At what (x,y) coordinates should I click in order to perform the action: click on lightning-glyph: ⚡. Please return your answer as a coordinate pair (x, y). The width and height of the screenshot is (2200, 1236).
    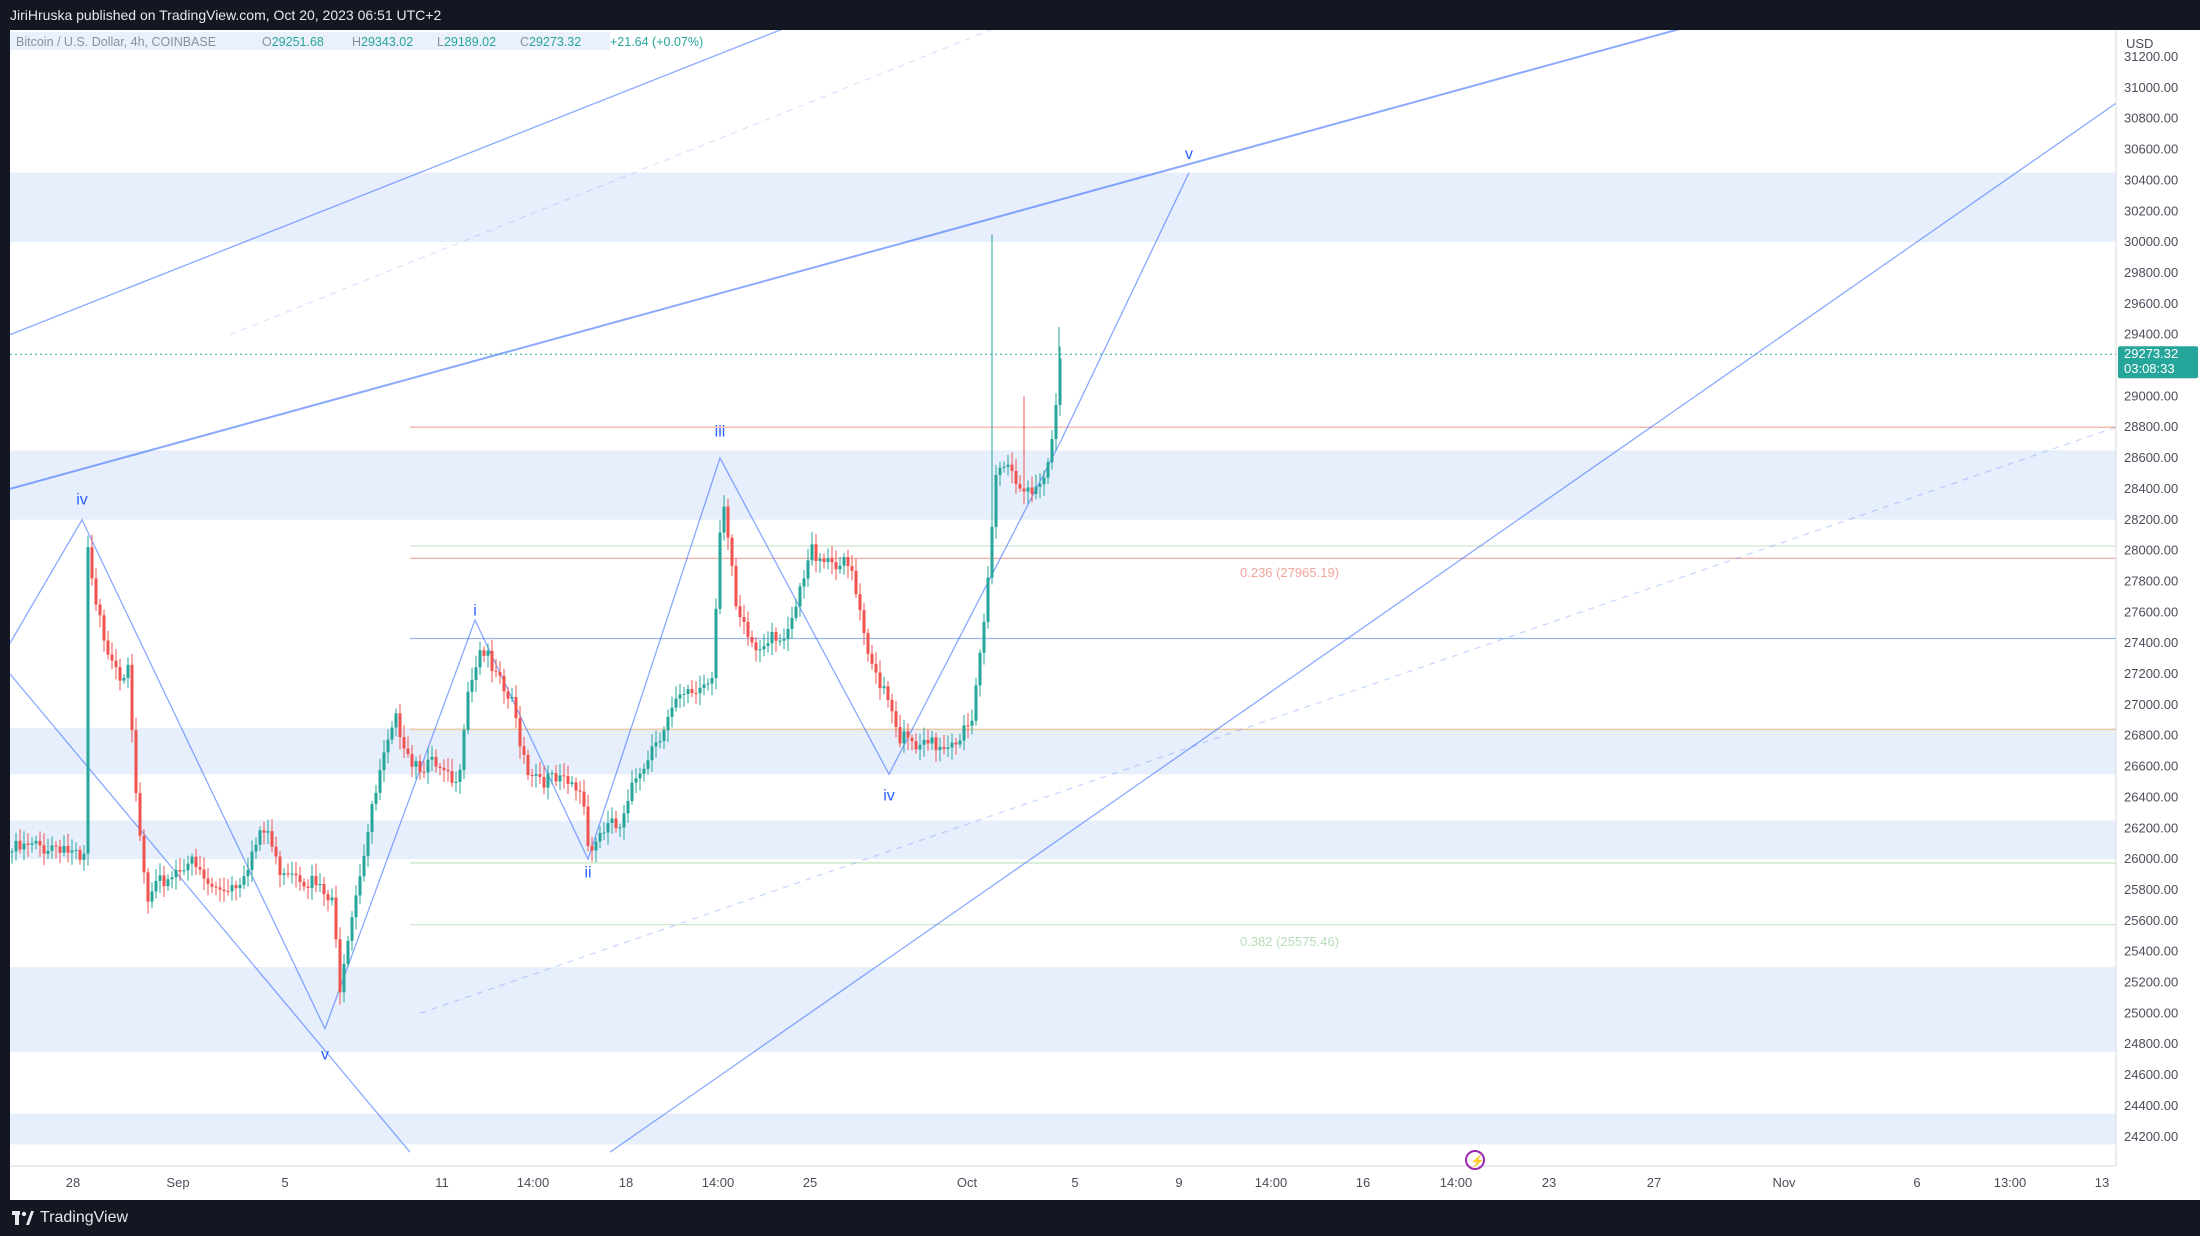
    Looking at the image, I should click on (1477, 1161).